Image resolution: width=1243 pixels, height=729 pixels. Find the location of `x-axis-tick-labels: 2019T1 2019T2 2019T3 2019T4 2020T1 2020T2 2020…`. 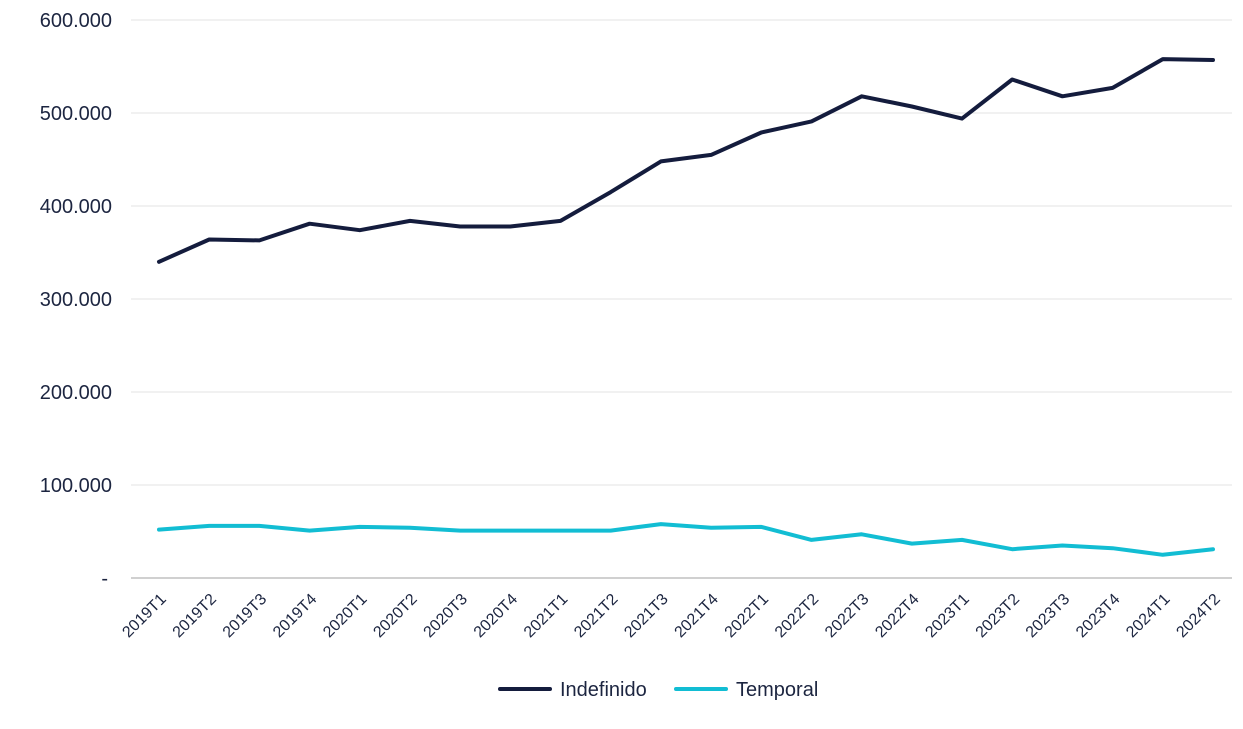

x-axis-tick-labels: 2019T1 2019T2 2019T3 2019T4 2020T1 2020T2 2020… is located at coordinates (671, 616).